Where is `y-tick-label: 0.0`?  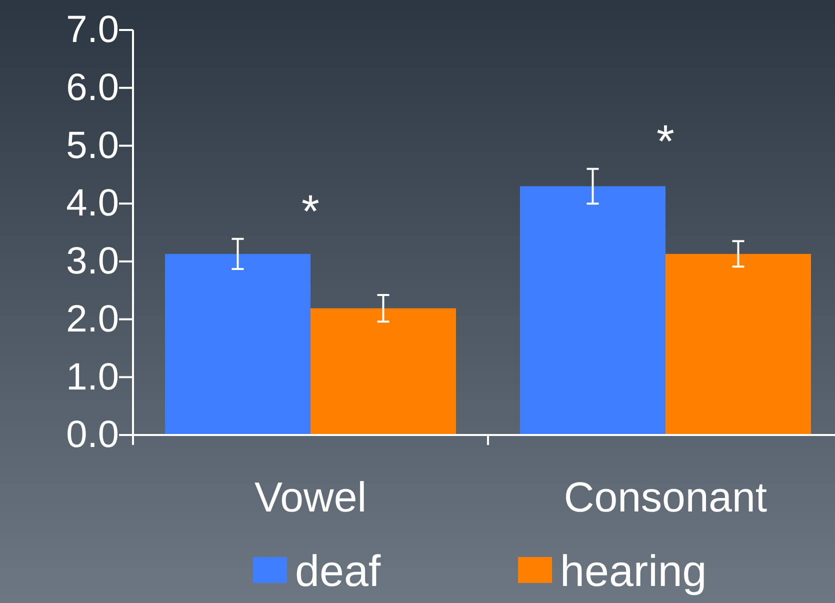
y-tick-label: 0.0 is located at coordinates (92, 435).